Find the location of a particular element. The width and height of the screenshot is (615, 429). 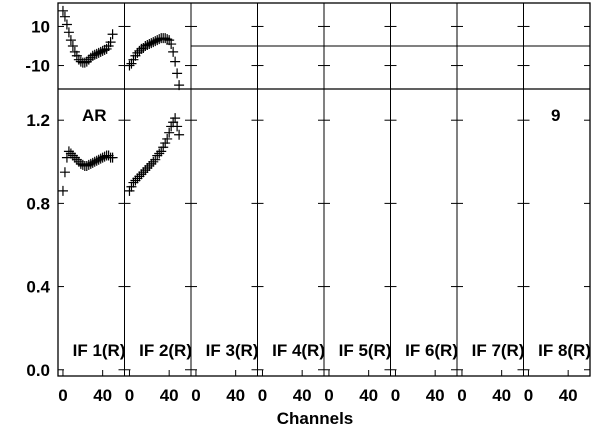

amplitude-y-tick-label: 0.8 is located at coordinates (38, 203).